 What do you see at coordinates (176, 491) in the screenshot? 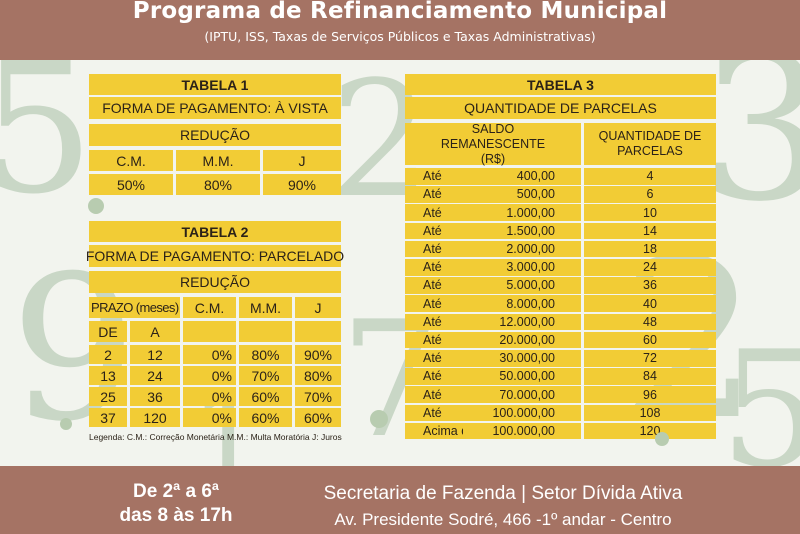
I see `footer-days: De 2ª a 6ª` at bounding box center [176, 491].